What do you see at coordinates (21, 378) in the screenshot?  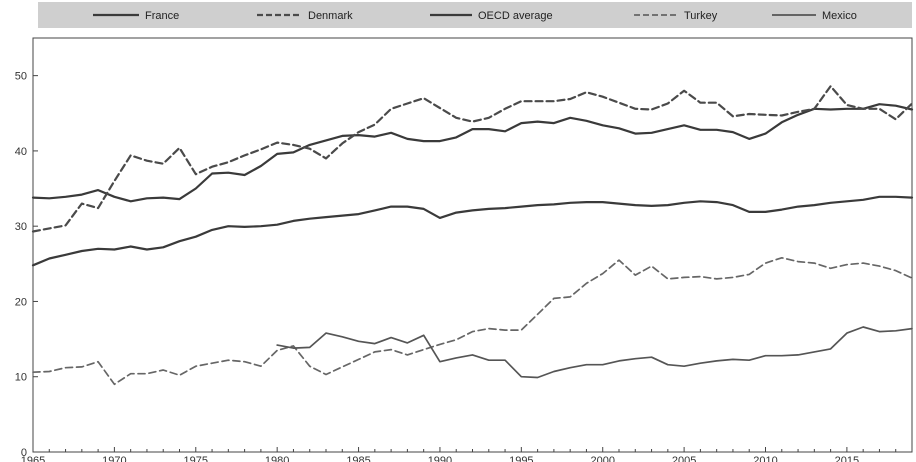 I see `y-tick-label: 10` at bounding box center [21, 378].